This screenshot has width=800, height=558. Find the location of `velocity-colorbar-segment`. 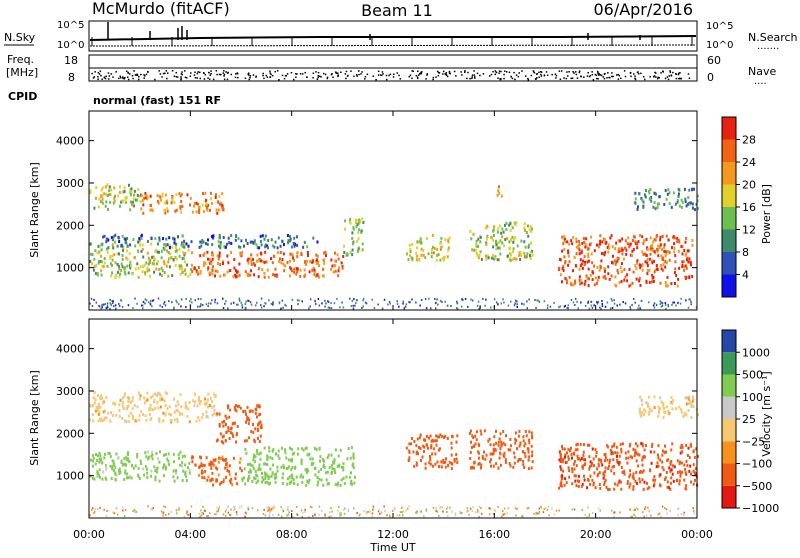

velocity-colorbar-segment is located at coordinates (729, 452).